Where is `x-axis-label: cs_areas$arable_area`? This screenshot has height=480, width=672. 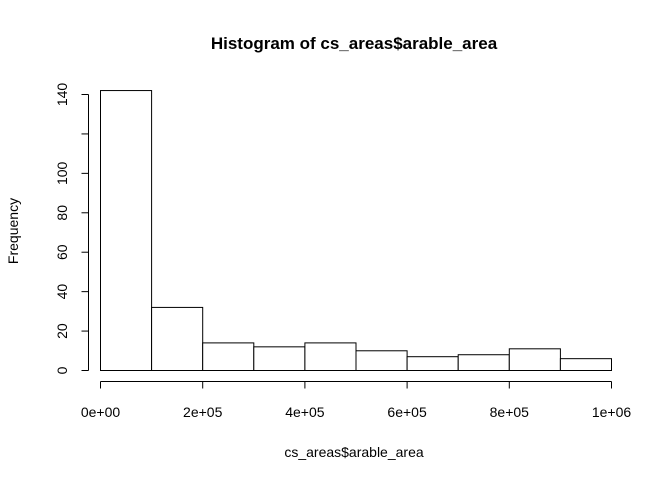
x-axis-label: cs_areas$arable_area is located at coordinates (354, 452).